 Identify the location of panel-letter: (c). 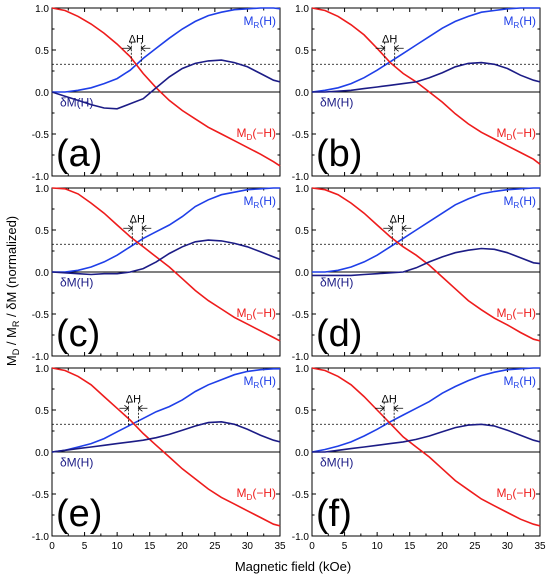
(78, 334).